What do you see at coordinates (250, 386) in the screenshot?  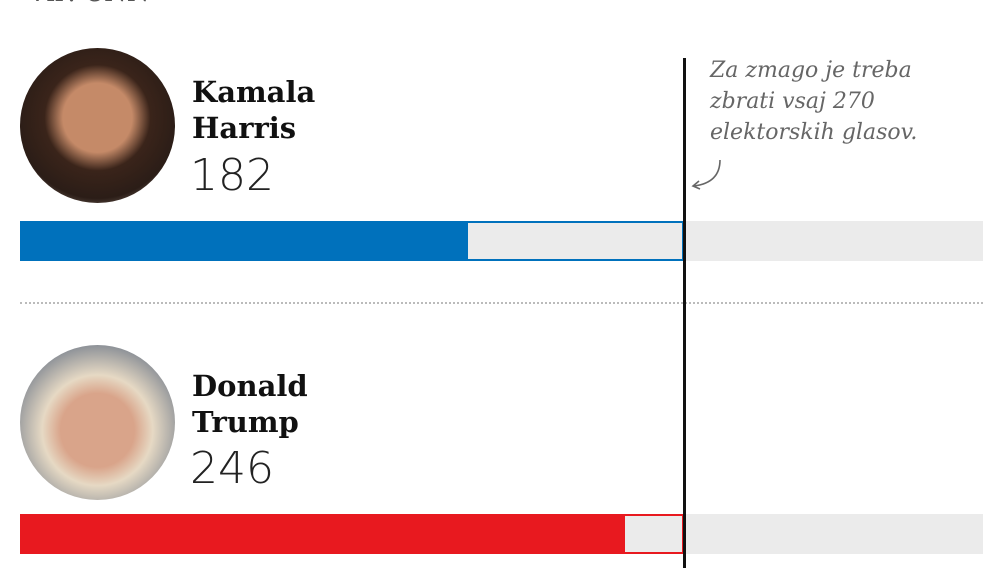 I see `trump-first-name: Donald` at bounding box center [250, 386].